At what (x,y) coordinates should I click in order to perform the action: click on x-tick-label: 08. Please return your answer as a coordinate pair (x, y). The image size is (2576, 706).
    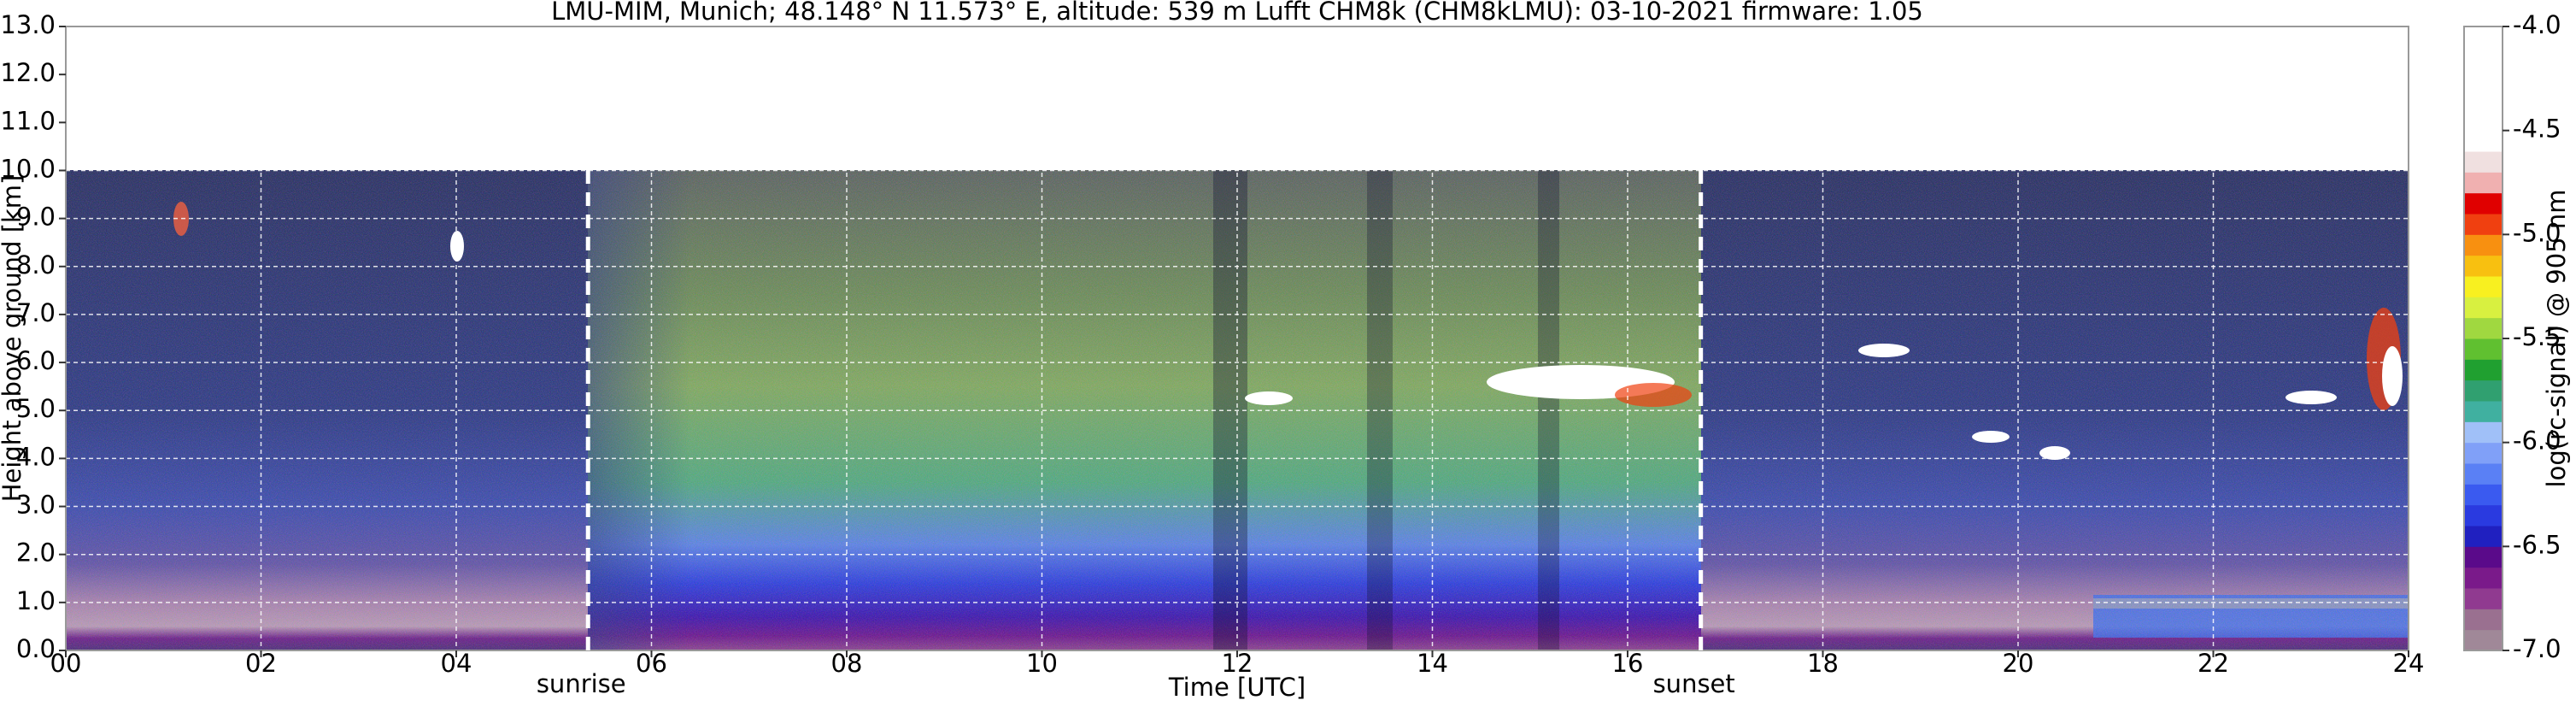
    Looking at the image, I should click on (847, 663).